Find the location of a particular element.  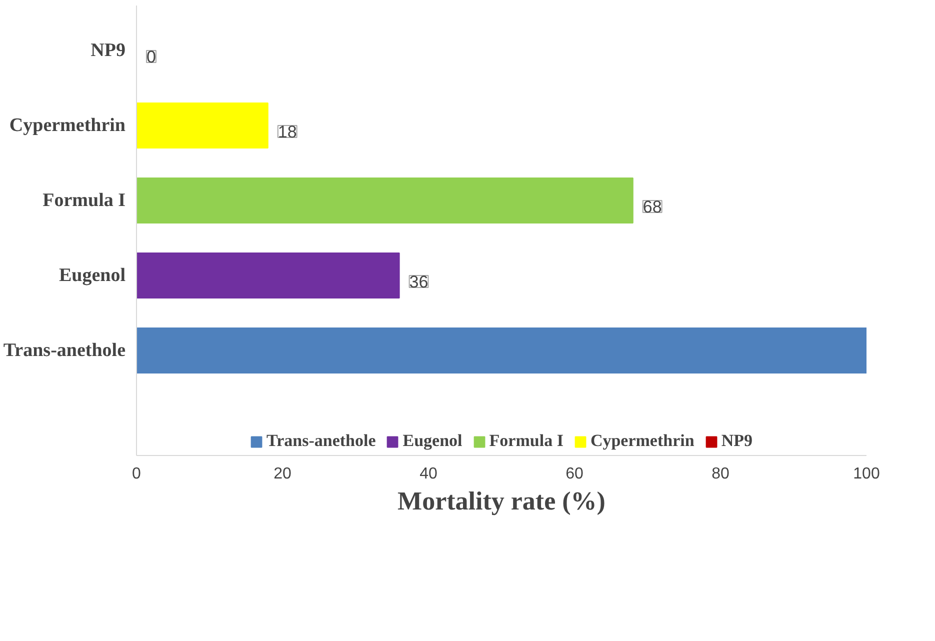

x-tick-label: 0 is located at coordinates (137, 474).